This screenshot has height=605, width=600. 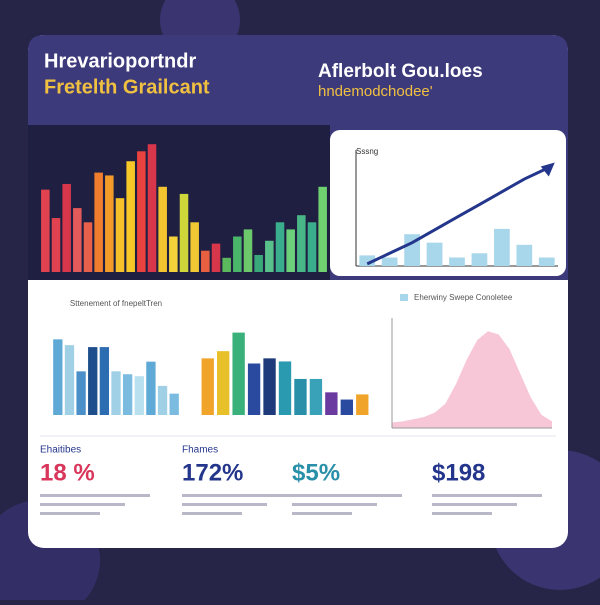 What do you see at coordinates (400, 71) in the screenshot?
I see `right-title: Aflerbolt Gou.loes` at bounding box center [400, 71].